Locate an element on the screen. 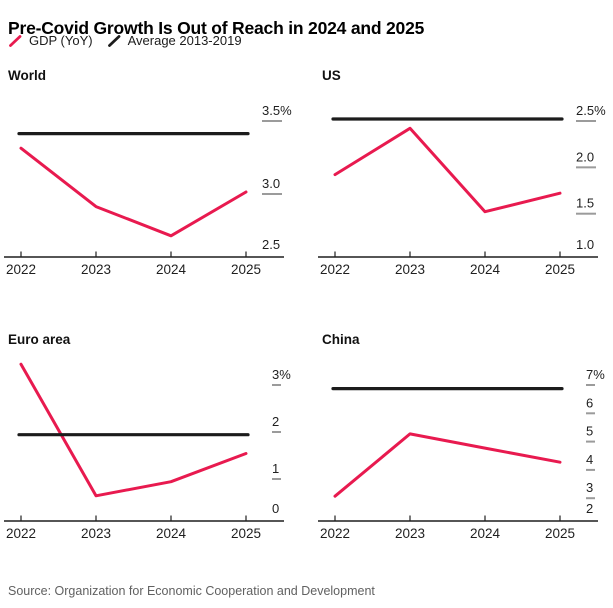  euro-area-chart: 3% 2 1 0 2022 2023 2024 2025 is located at coordinates (147, 451).